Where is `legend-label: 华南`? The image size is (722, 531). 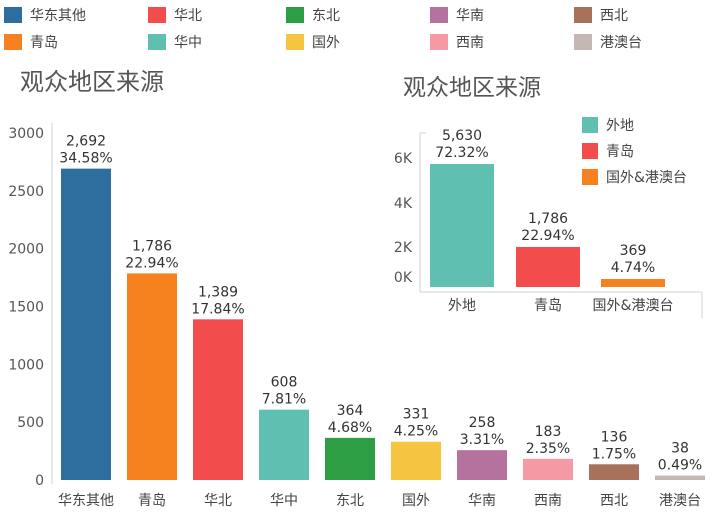
legend-label: 华南 is located at coordinates (470, 16).